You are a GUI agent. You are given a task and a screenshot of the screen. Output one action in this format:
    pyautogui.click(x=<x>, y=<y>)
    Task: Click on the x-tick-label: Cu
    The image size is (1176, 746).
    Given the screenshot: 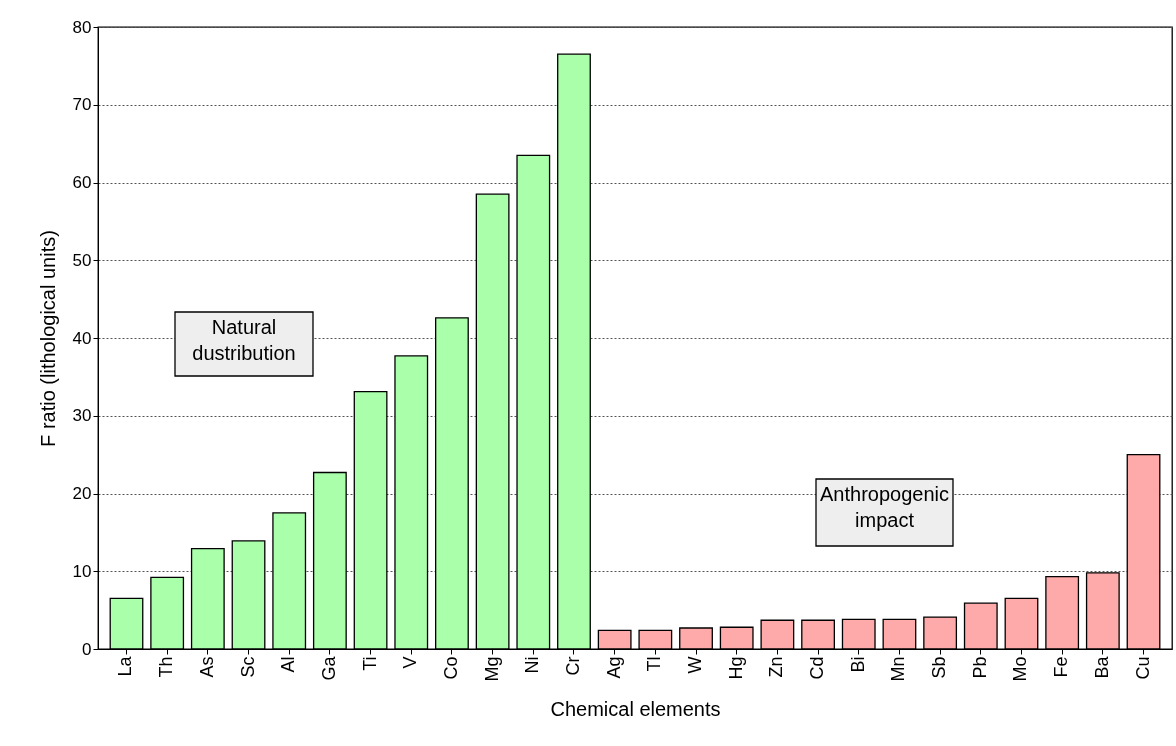 What is the action you would take?
    pyautogui.click(x=1142, y=668)
    